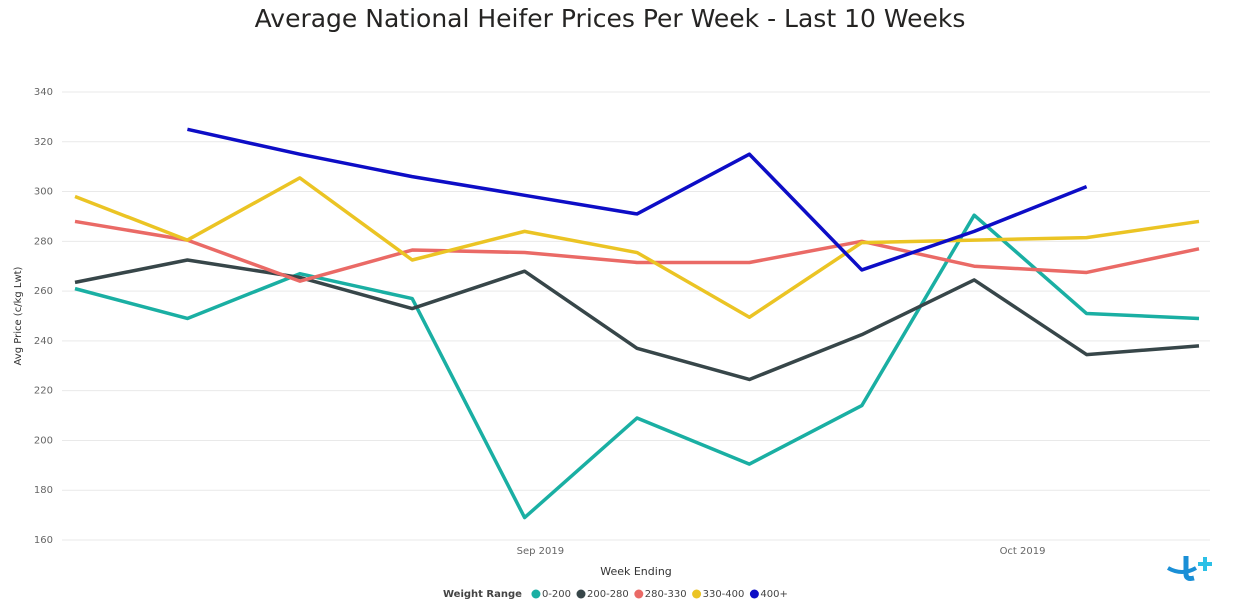 This screenshot has height=615, width=1257. What do you see at coordinates (556, 594) in the screenshot?
I see `legend-label: 0-200` at bounding box center [556, 594].